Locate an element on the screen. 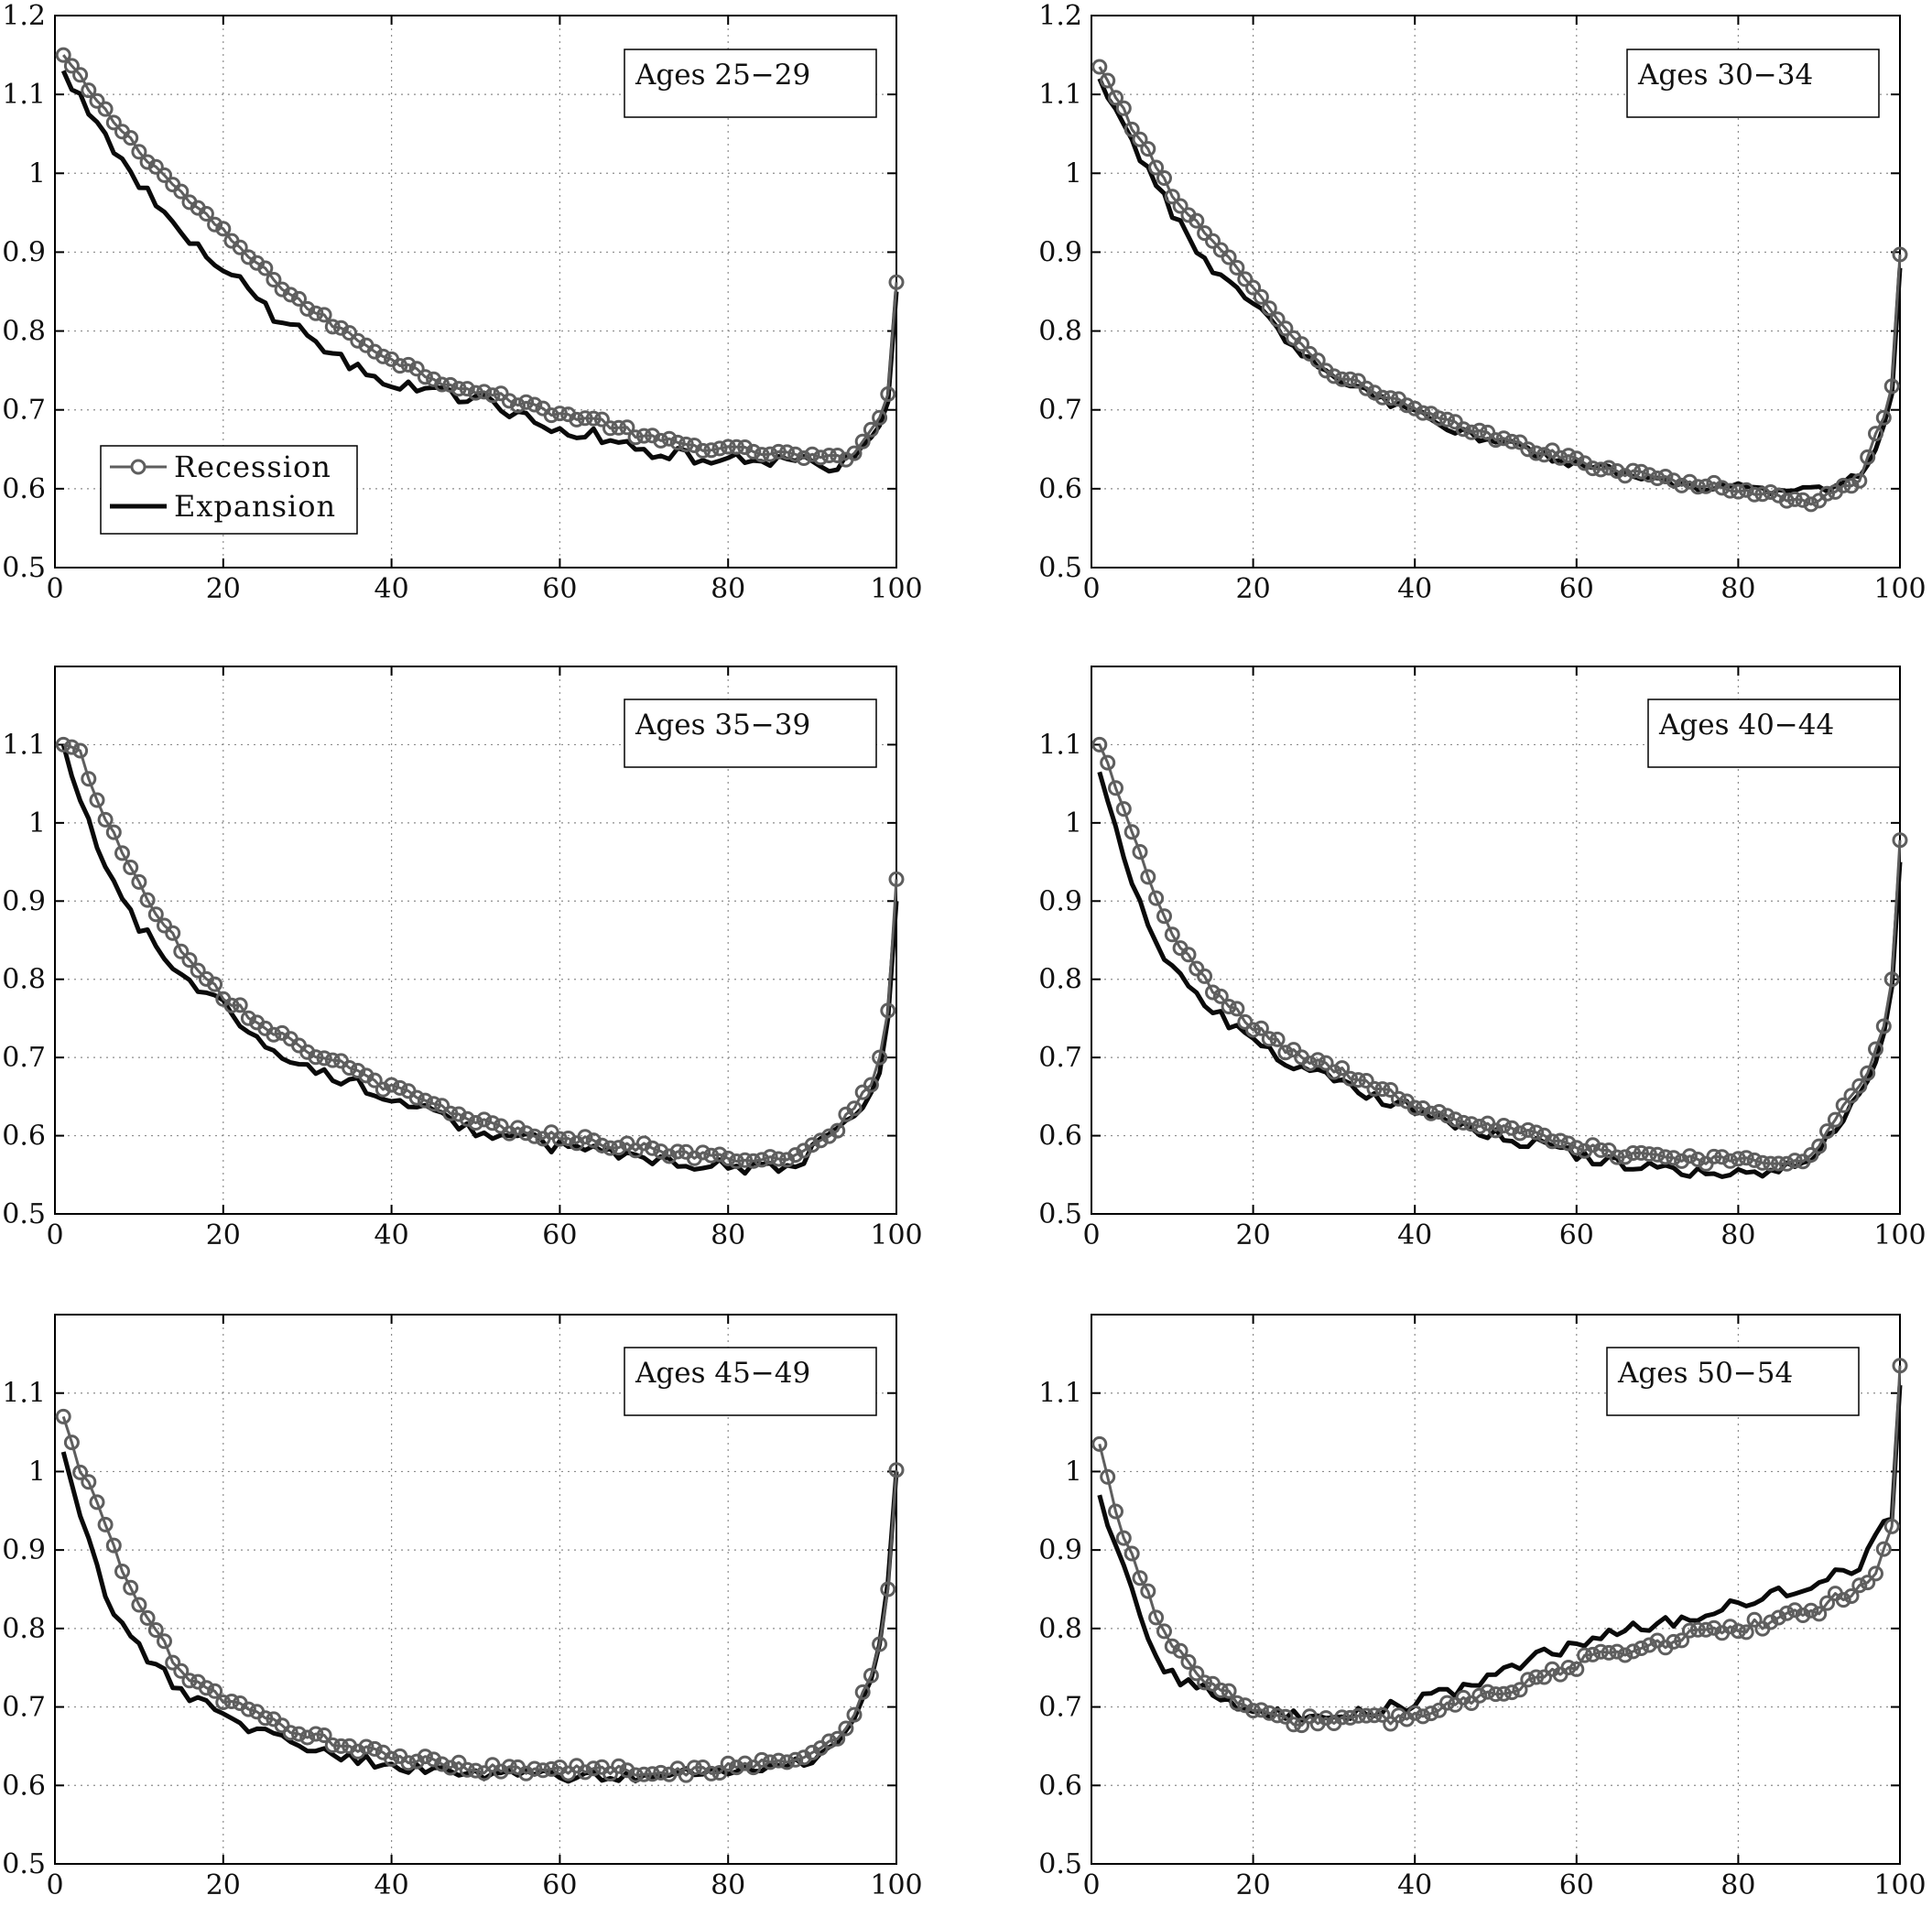 The width and height of the screenshot is (1932, 1906). legend: Recession Expansion is located at coordinates (229, 490).